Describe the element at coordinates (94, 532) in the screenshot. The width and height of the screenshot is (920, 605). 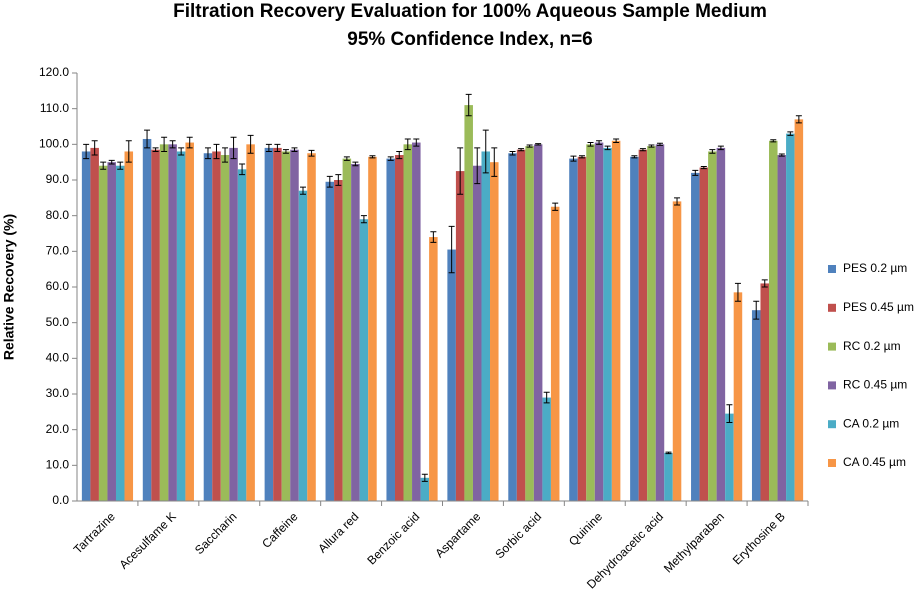
I see `x-tick-label: Tartrazine` at that location.